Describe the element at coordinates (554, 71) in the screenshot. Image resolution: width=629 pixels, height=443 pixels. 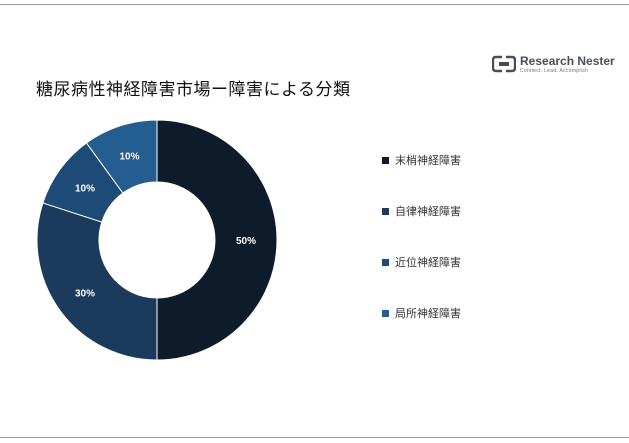
I see `brand-tagline: Connect. Lead. Accomplish` at that location.